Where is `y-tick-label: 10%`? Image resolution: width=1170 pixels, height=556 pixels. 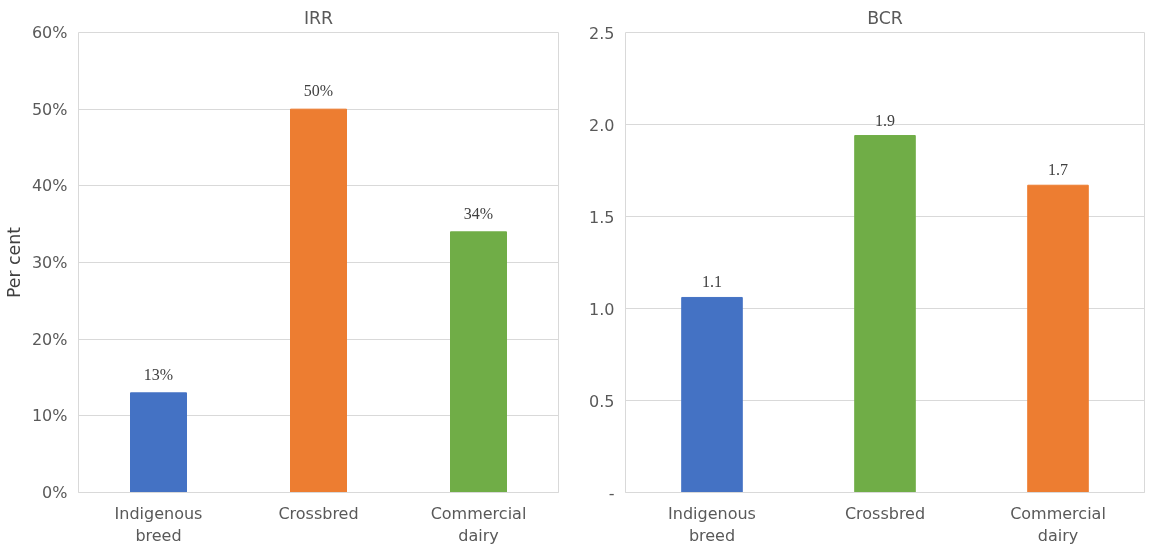
y-tick-label: 10% is located at coordinates (49, 416).